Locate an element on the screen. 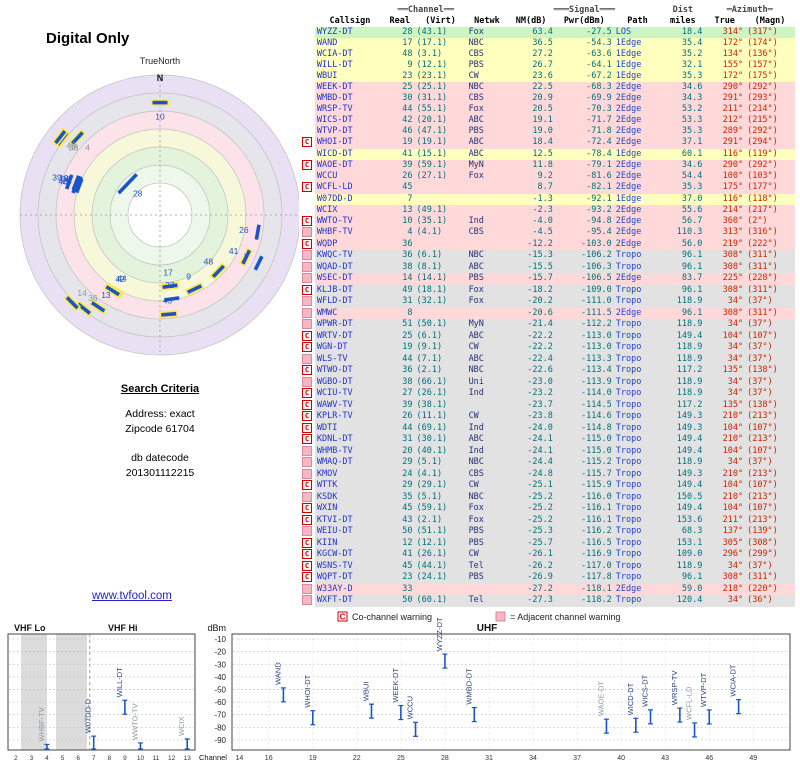 The width and height of the screenshot is (800, 768). distance-miles: 96.1 is located at coordinates (683, 578).